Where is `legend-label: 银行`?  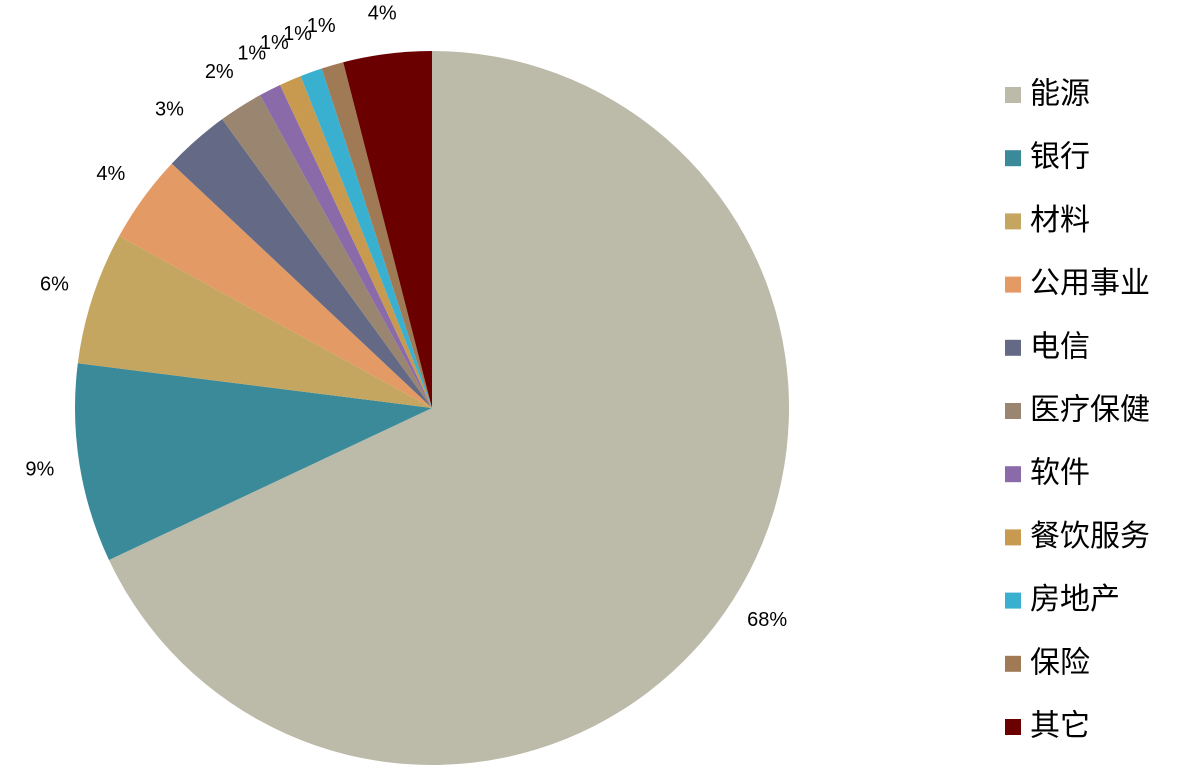
legend-label: 银行 is located at coordinates (1060, 157).